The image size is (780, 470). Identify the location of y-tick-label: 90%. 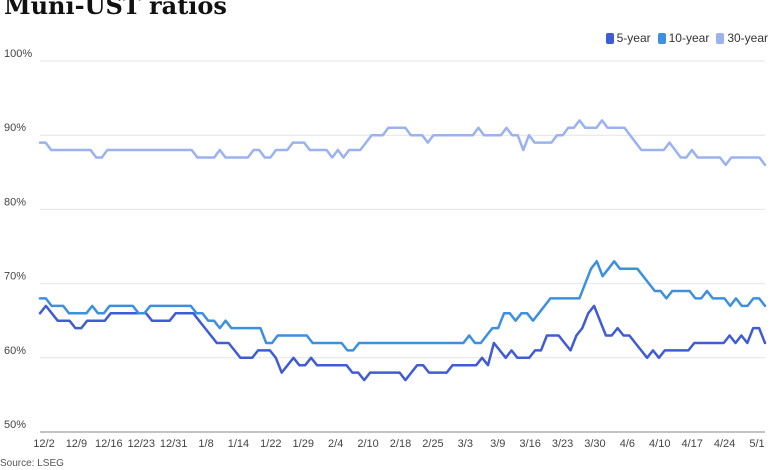
(15, 128).